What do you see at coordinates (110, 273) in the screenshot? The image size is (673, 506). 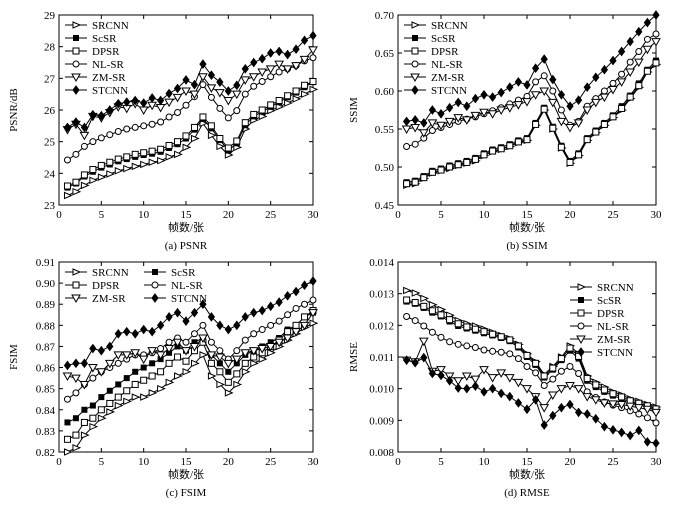 I see `fsim-legend-label-srcnn: SRCNN` at bounding box center [110, 273].